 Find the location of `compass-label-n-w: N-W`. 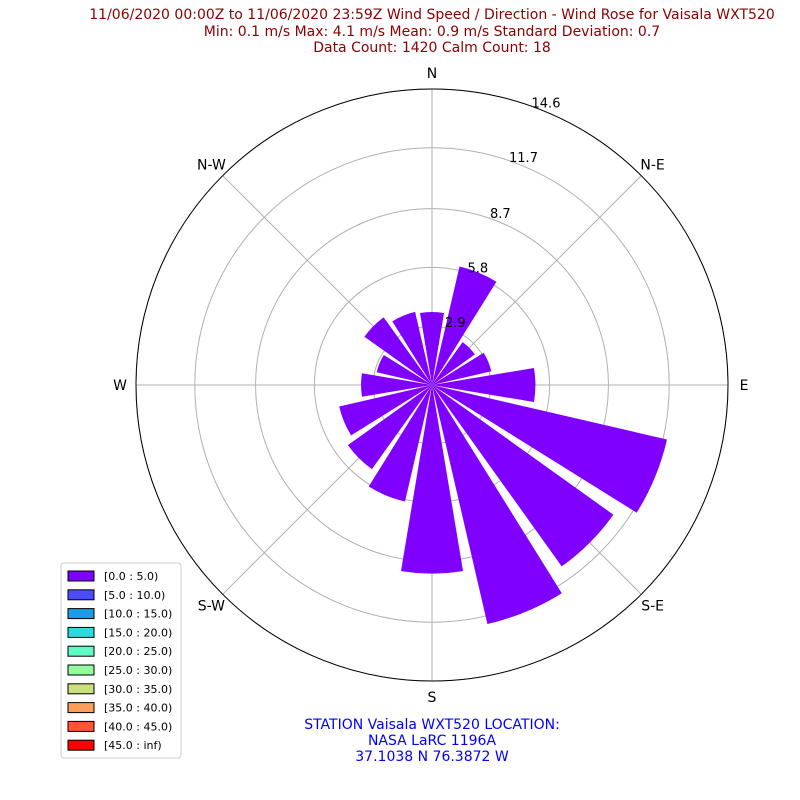

compass-label-n-w: N-W is located at coordinates (211, 165).